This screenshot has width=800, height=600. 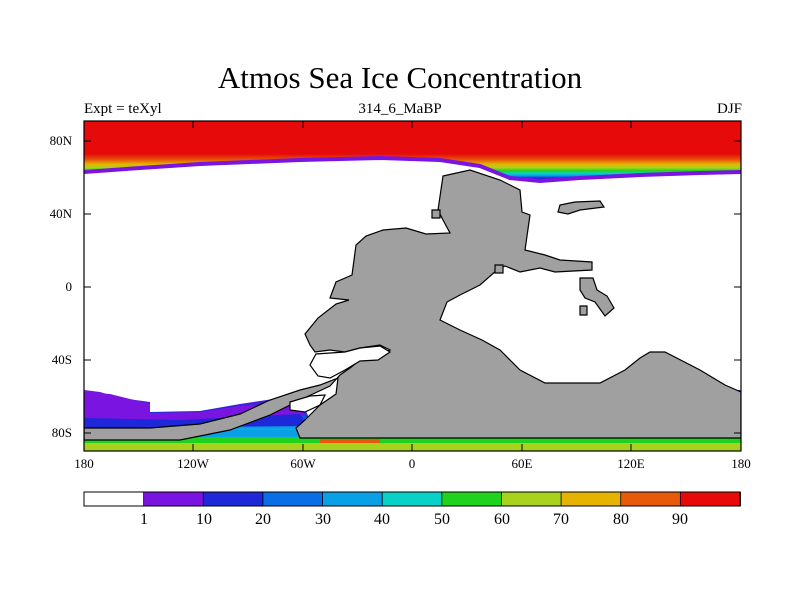 I want to click on antarctic-ice-orange-patch, so click(x=350, y=441).